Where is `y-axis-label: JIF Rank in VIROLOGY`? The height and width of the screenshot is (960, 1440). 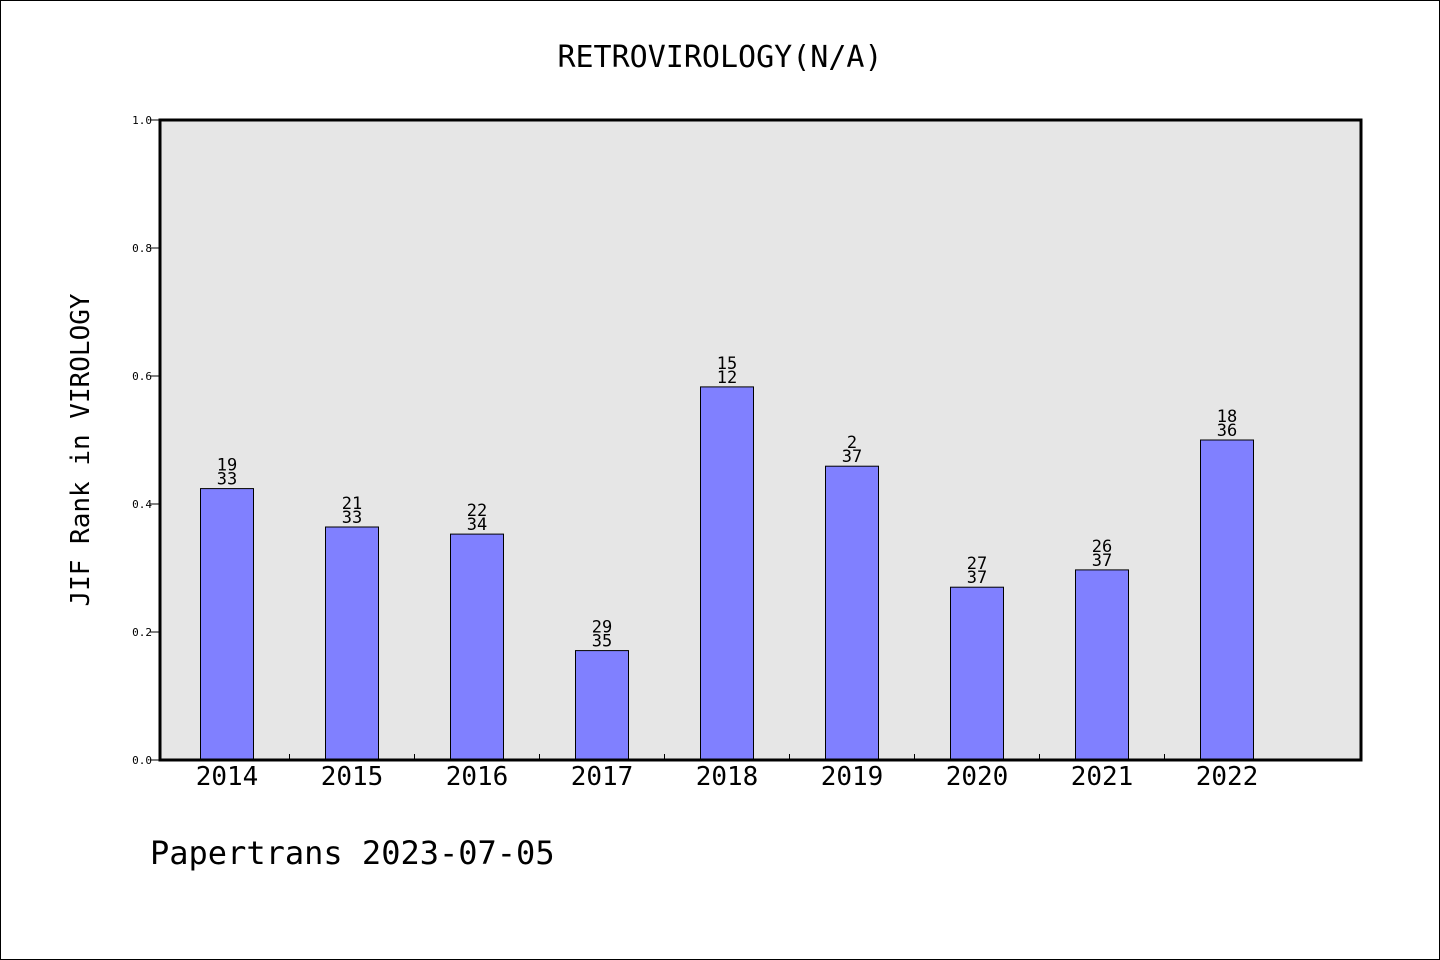
y-axis-label: JIF Rank in VIROLOGY is located at coordinates (81, 449).